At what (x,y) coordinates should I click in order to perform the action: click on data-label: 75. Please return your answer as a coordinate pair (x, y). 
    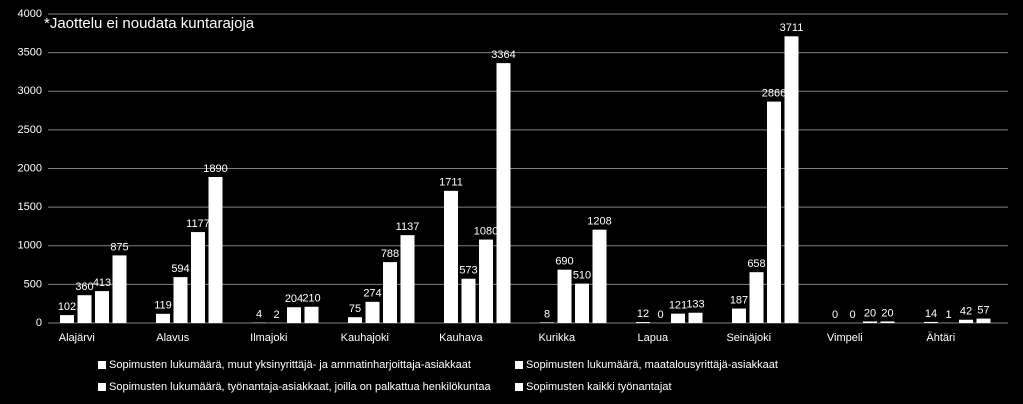
    Looking at the image, I should click on (355, 309).